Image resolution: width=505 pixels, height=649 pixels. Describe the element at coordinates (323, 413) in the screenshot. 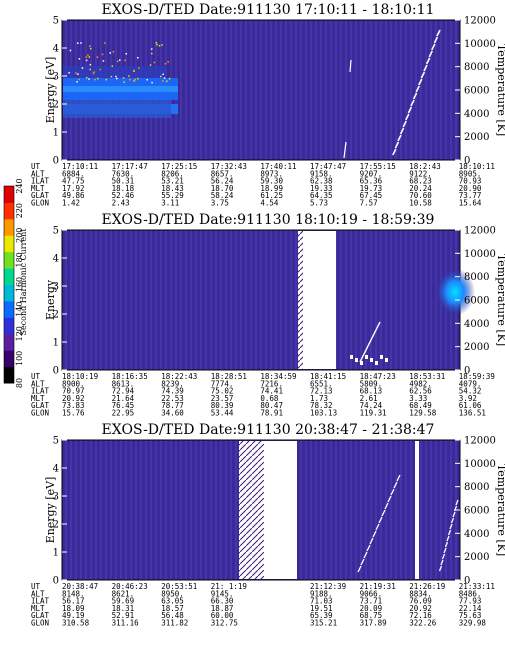

I see `table-cell: 103.13` at that location.